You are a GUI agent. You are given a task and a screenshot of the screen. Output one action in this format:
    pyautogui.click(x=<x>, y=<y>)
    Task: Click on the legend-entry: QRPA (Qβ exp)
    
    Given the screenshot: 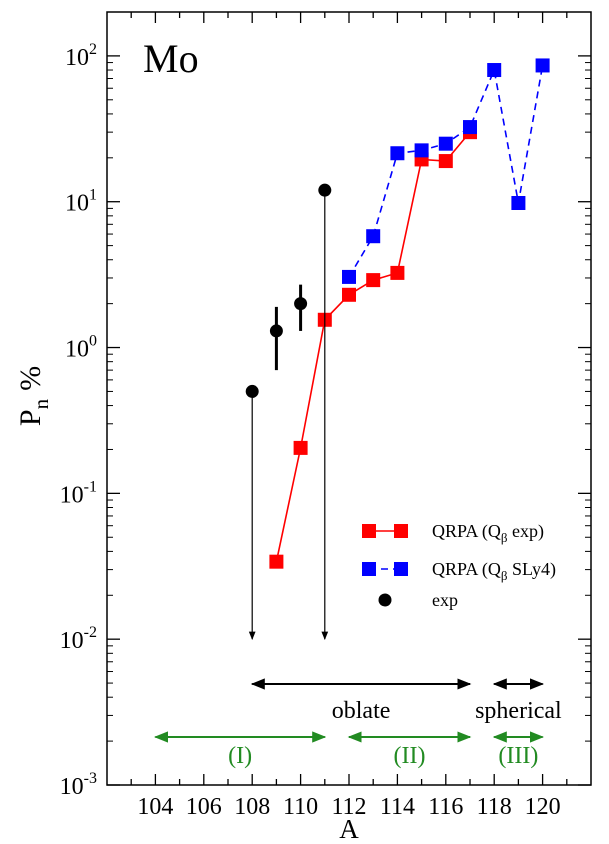 What is the action you would take?
    pyautogui.click(x=453, y=533)
    